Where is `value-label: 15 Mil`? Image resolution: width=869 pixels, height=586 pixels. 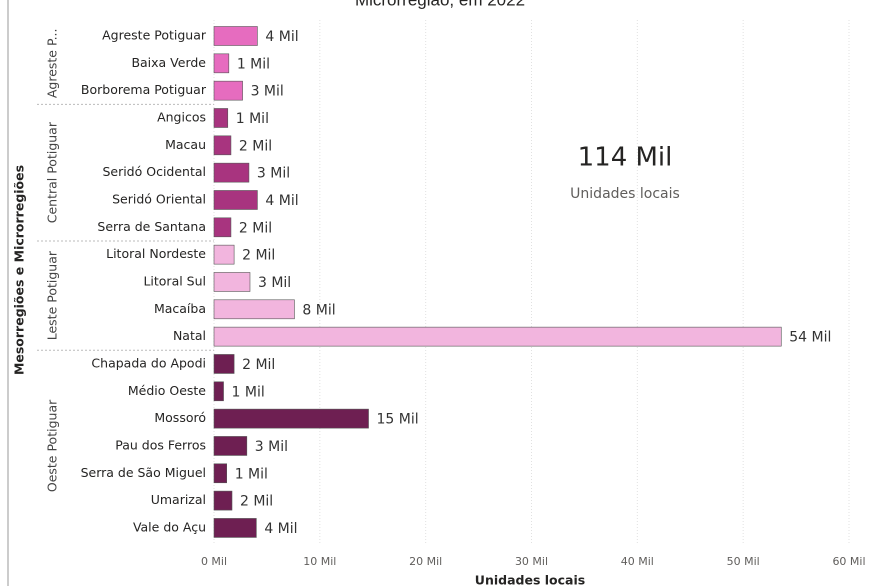
value-label: 15 Mil is located at coordinates (398, 420).